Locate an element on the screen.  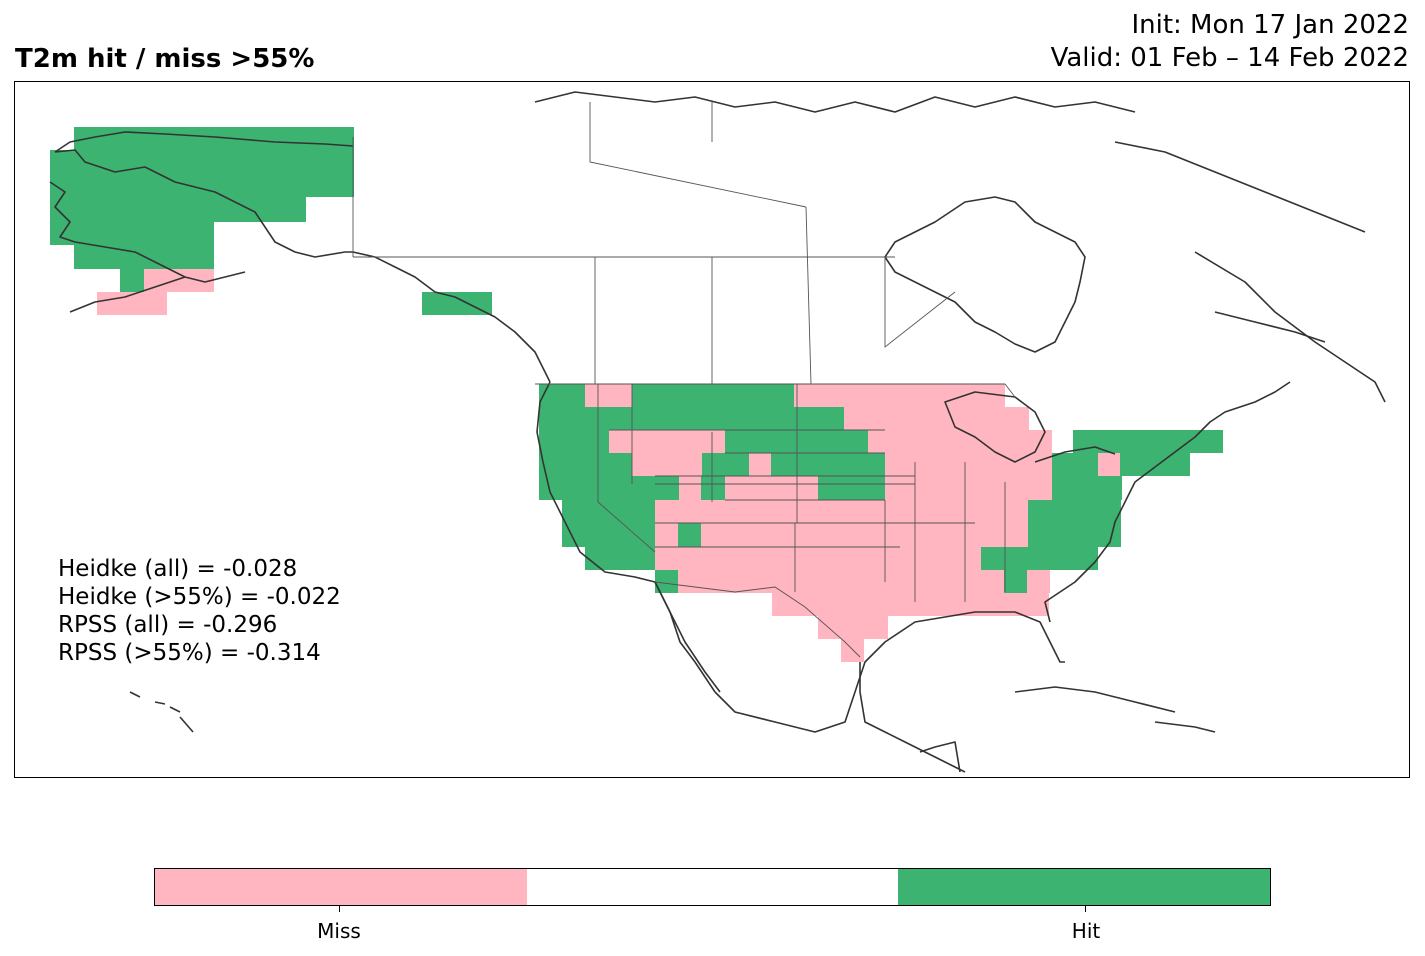
hawaii is located at coordinates (161, 712).